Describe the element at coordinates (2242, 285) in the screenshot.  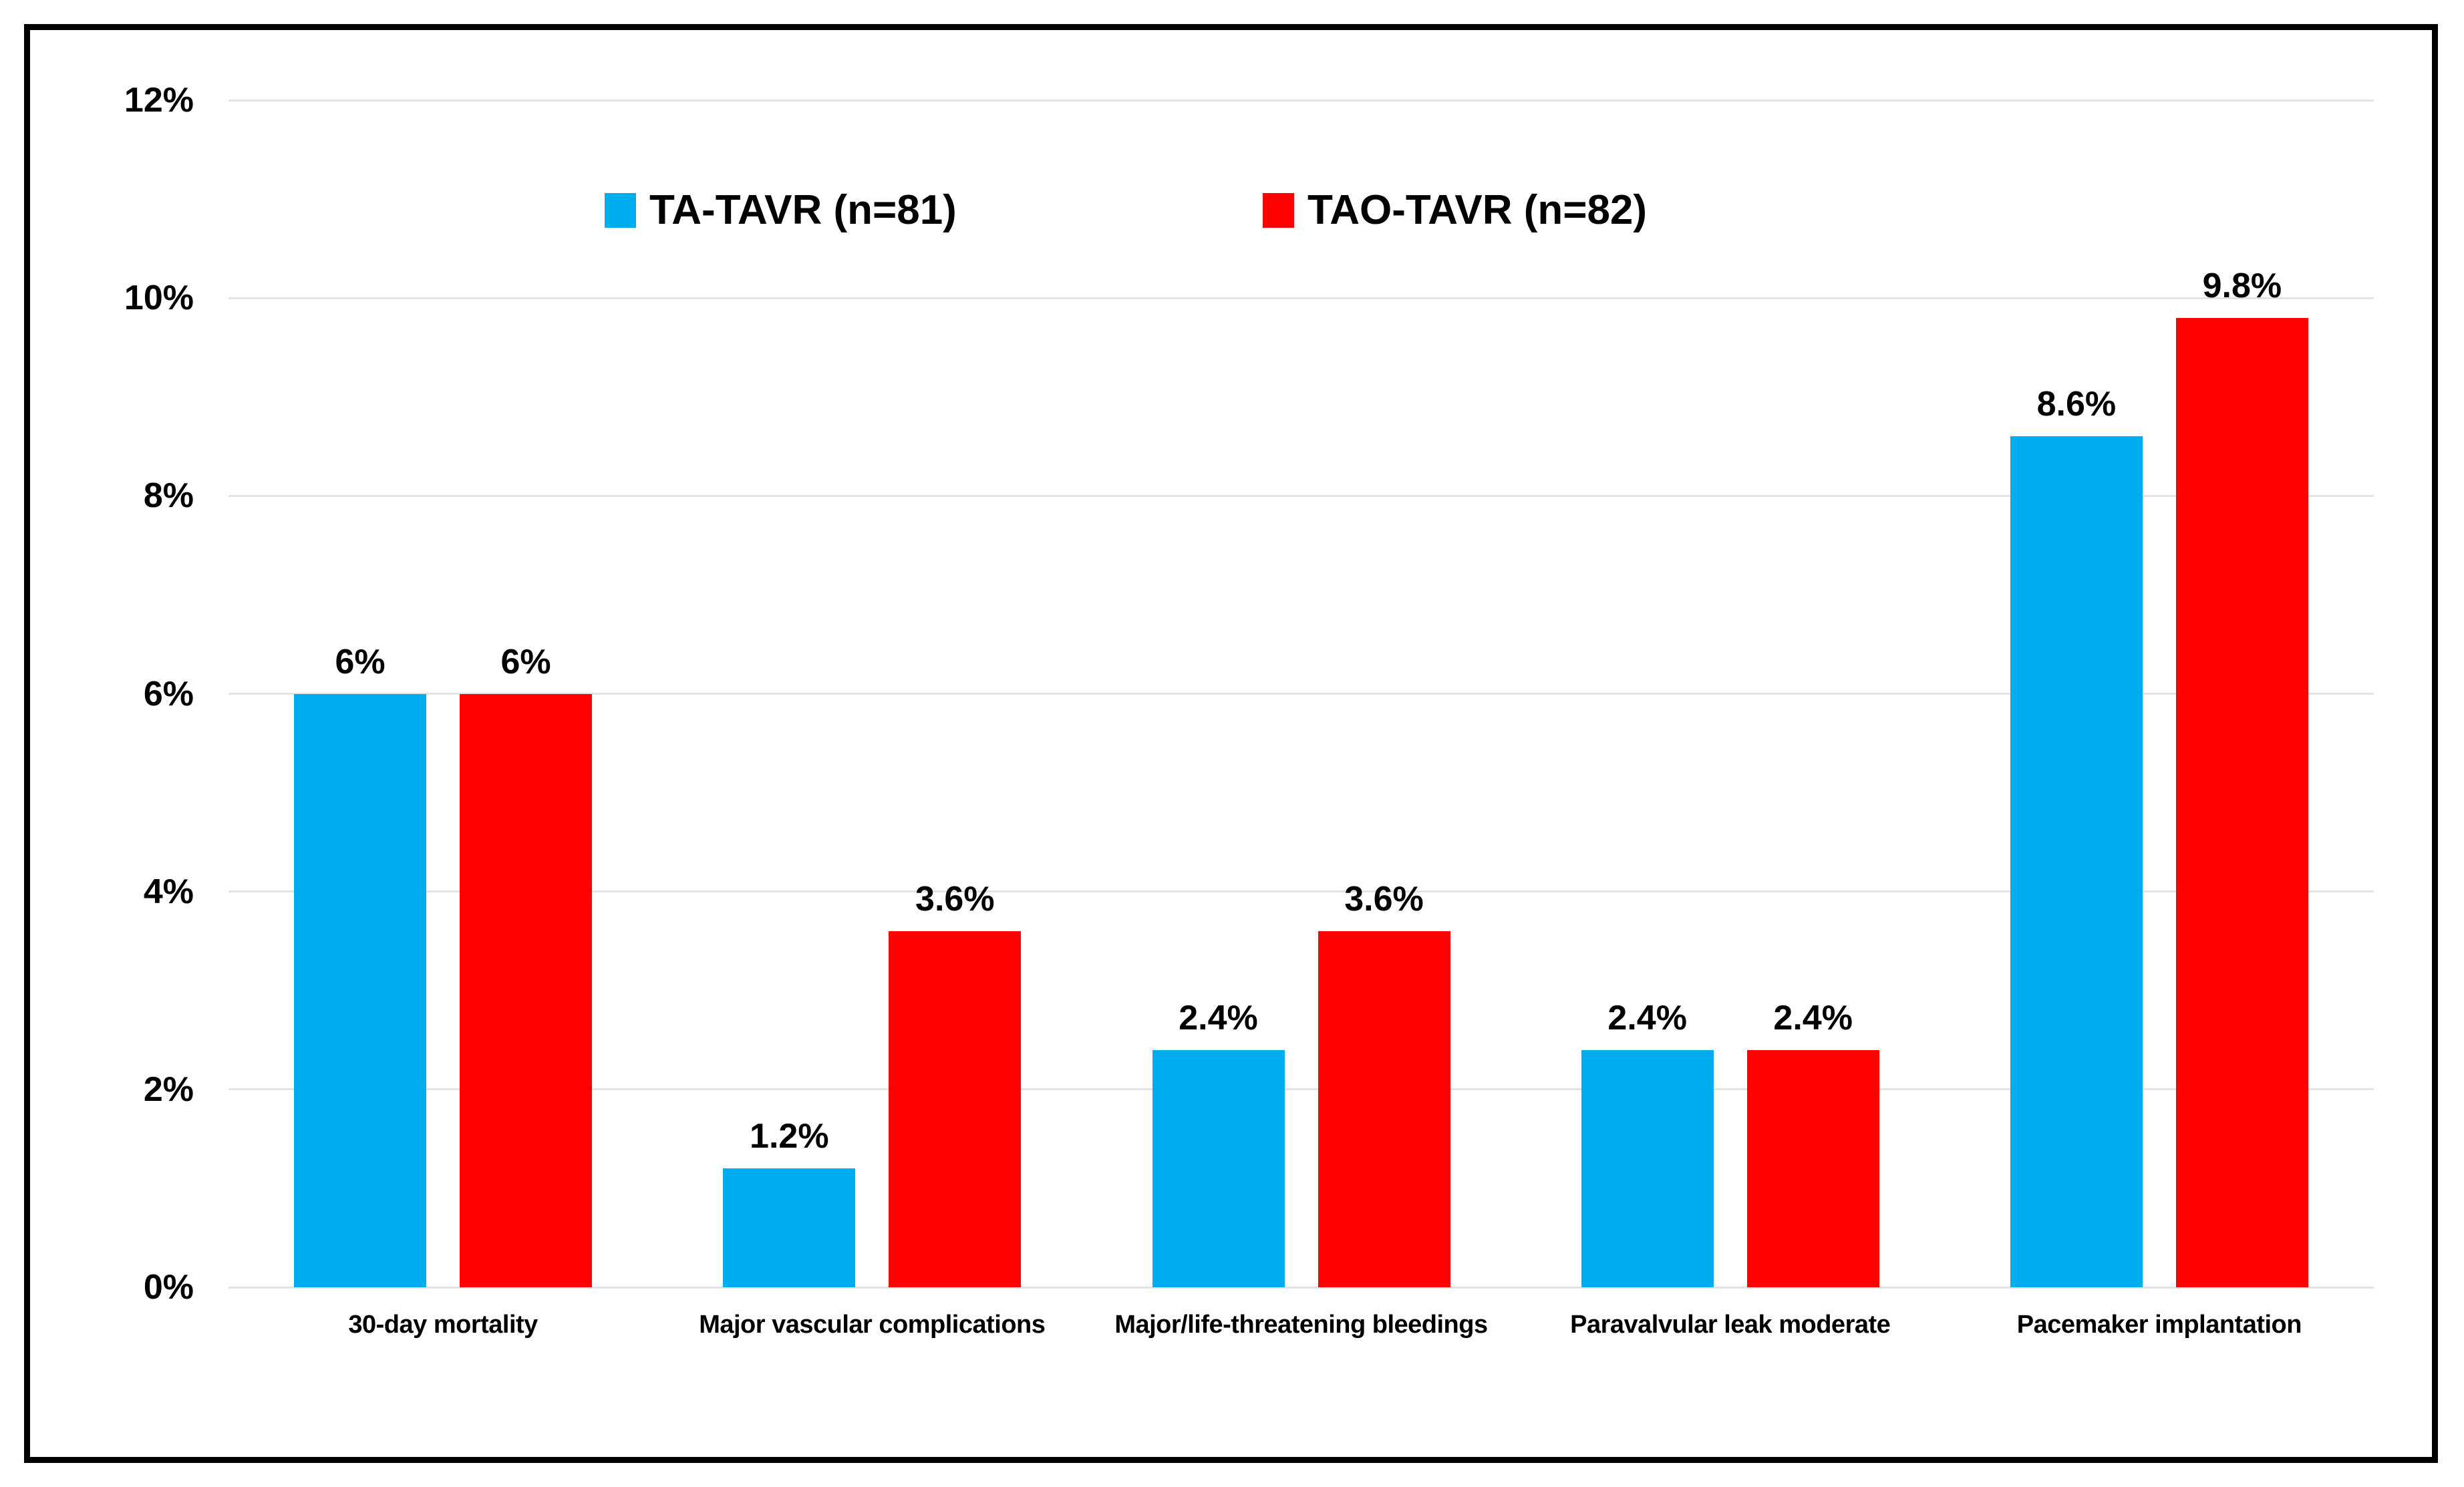
I see `bar-value-label: 9.8%` at that location.